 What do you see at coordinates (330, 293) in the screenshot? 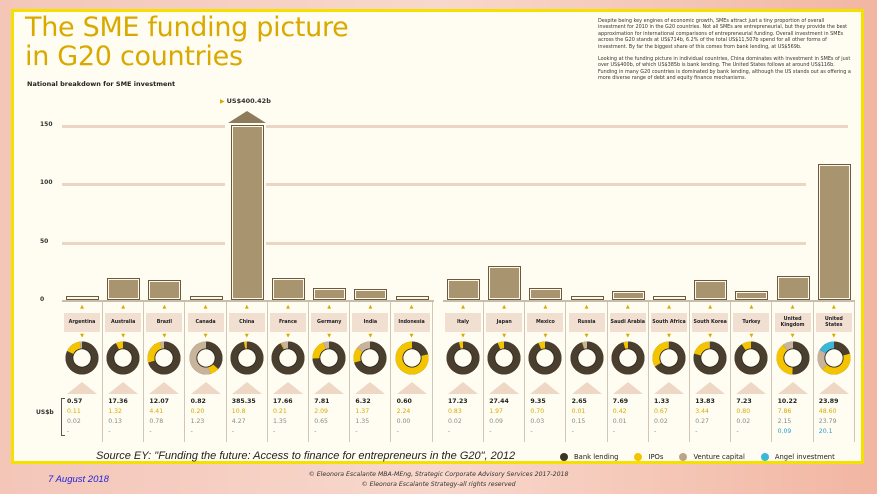
I see `bar-germany` at bounding box center [330, 293].